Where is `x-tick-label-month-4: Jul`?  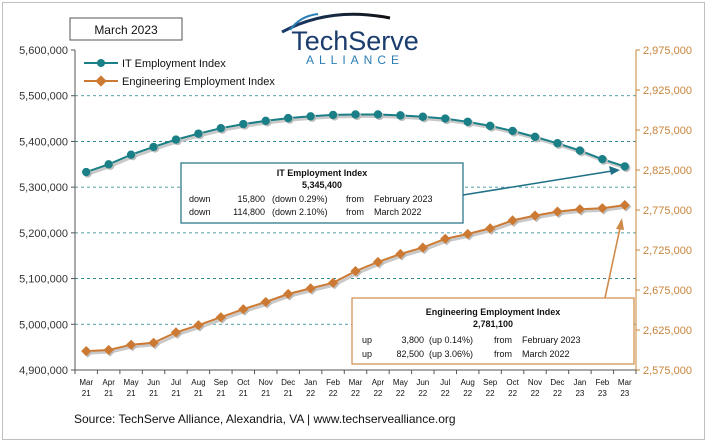 x-tick-label-month-4: Jul is located at coordinates (176, 382).